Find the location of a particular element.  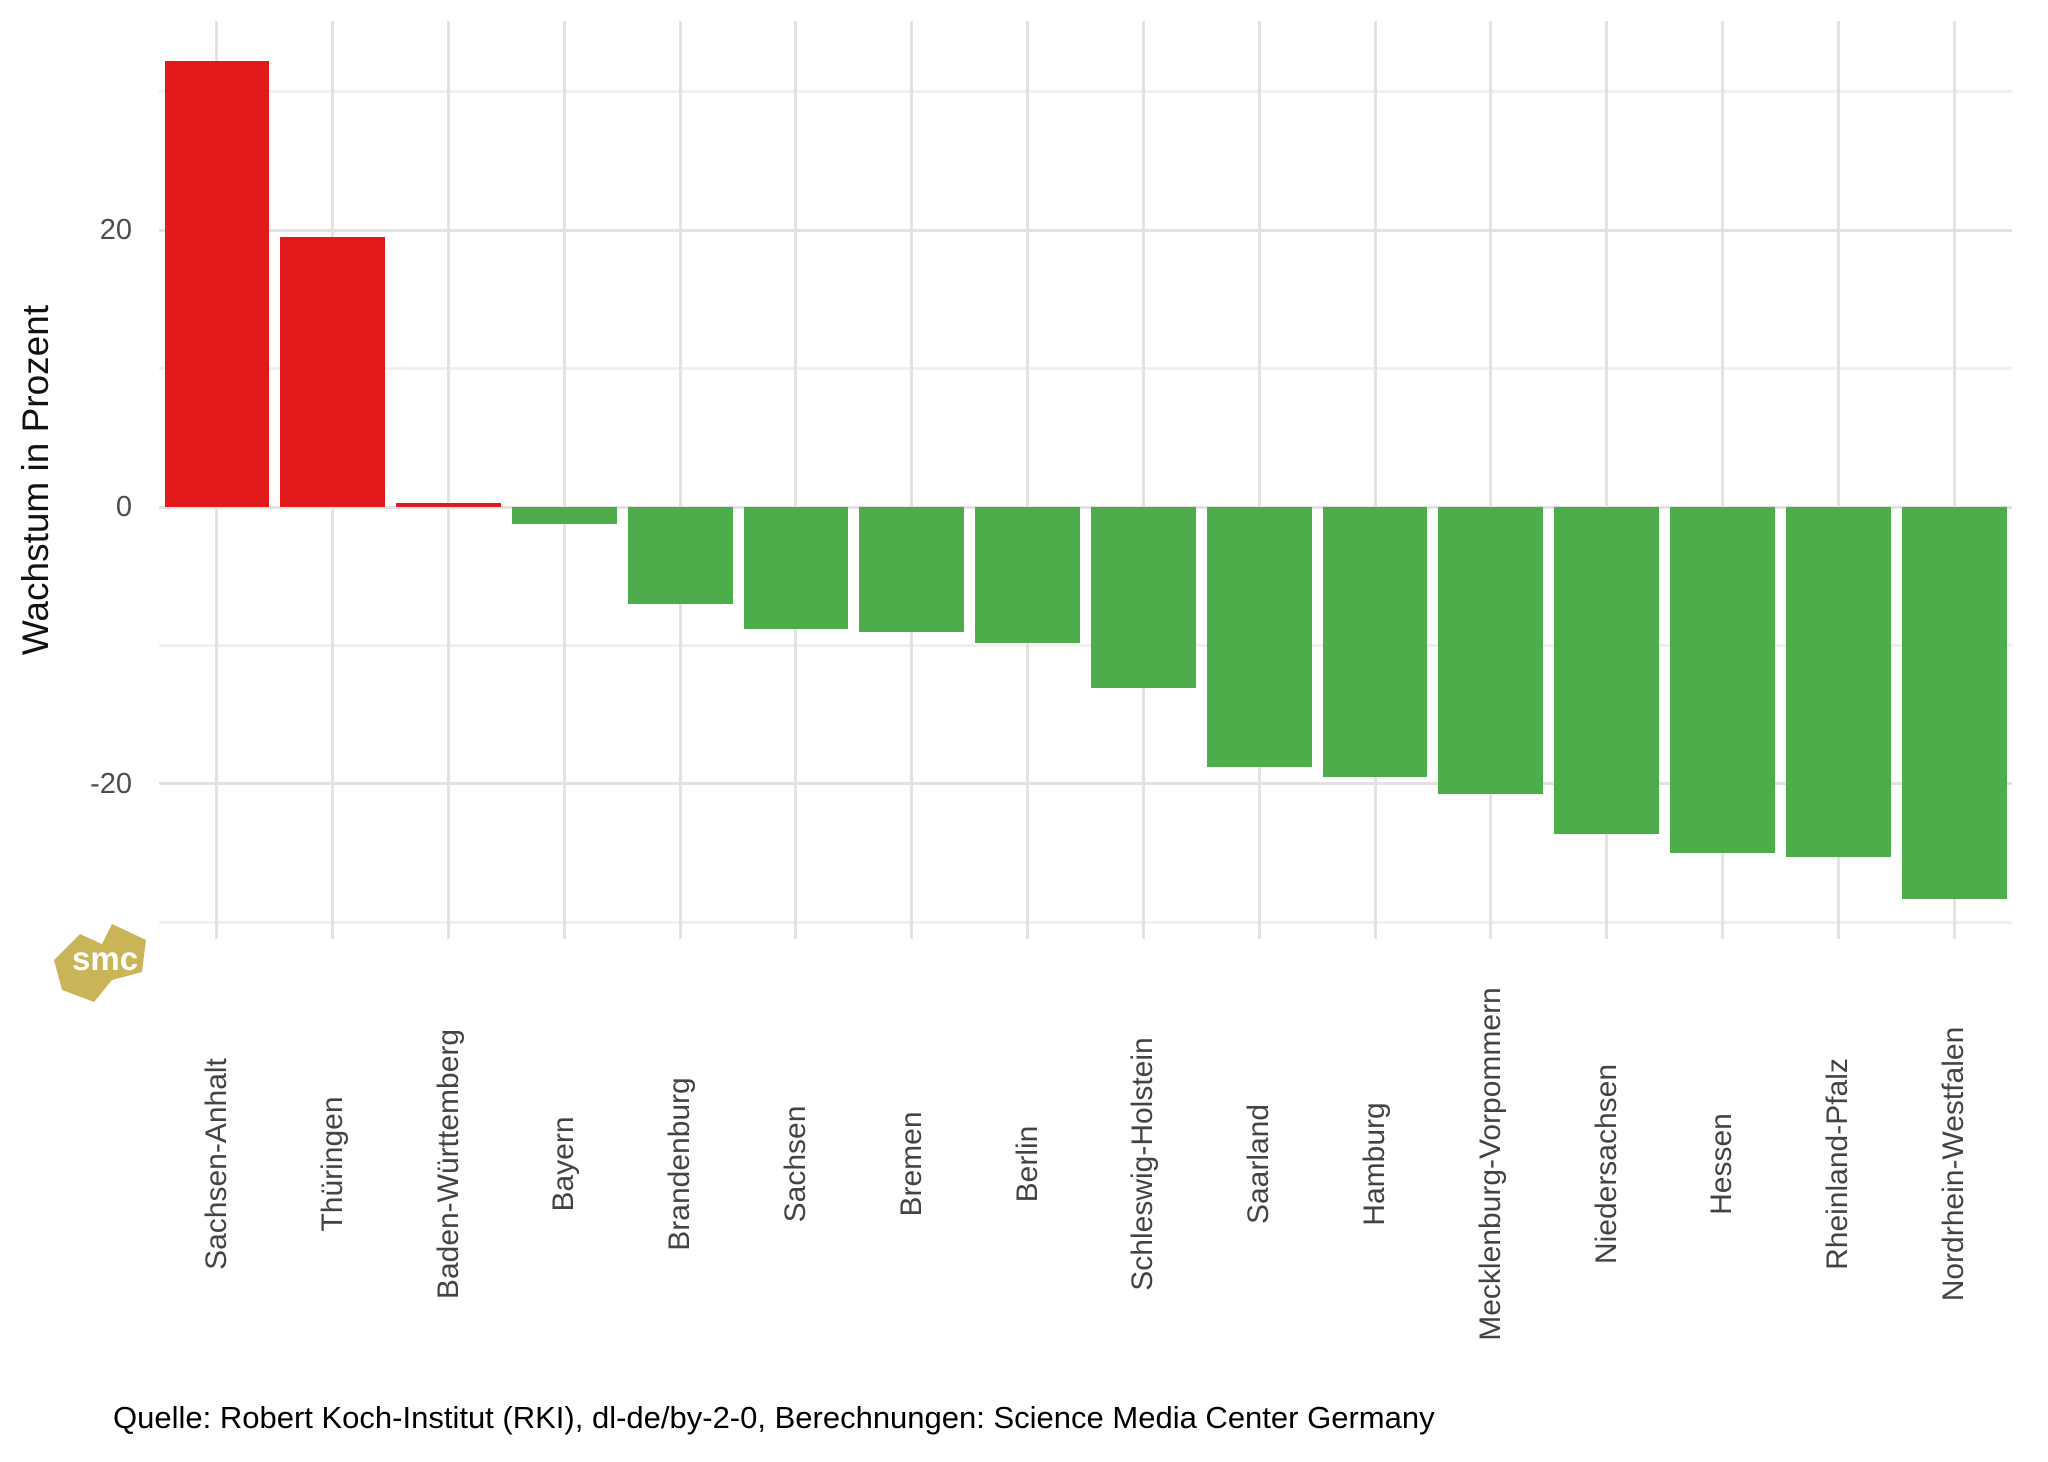

y-tick-label-0: 0 is located at coordinates (123, 507).